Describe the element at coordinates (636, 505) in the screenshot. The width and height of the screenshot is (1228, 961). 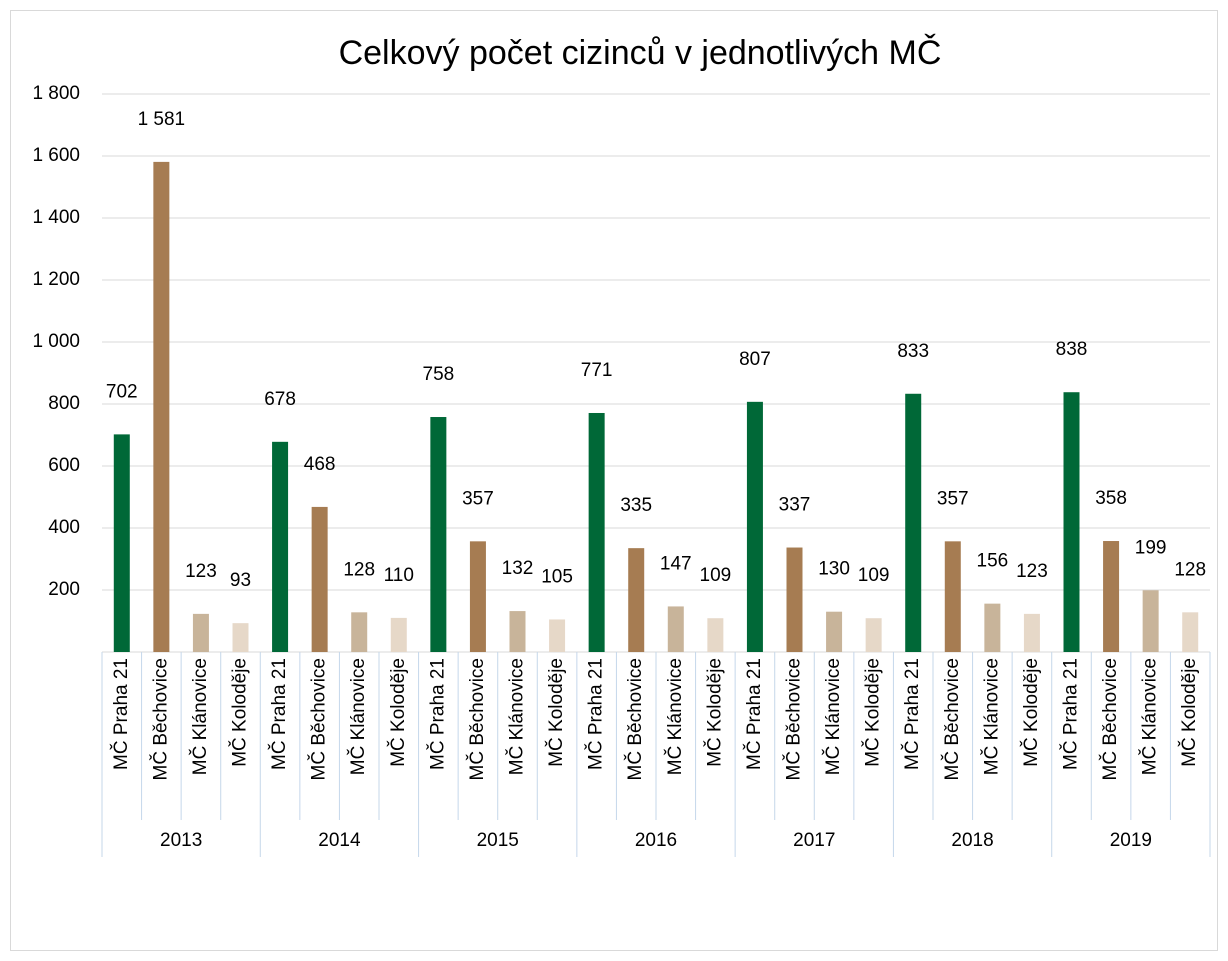
I see `data-label: 335` at that location.